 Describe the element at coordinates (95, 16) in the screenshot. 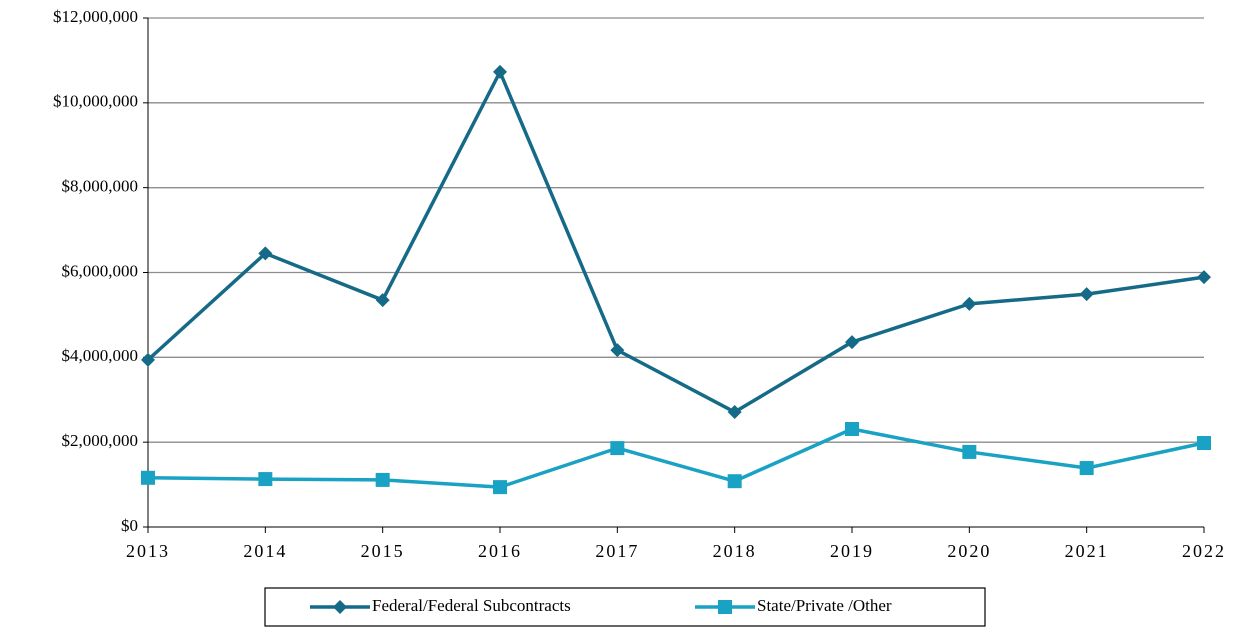

I see `y-tick-label: $12,000,000` at that location.